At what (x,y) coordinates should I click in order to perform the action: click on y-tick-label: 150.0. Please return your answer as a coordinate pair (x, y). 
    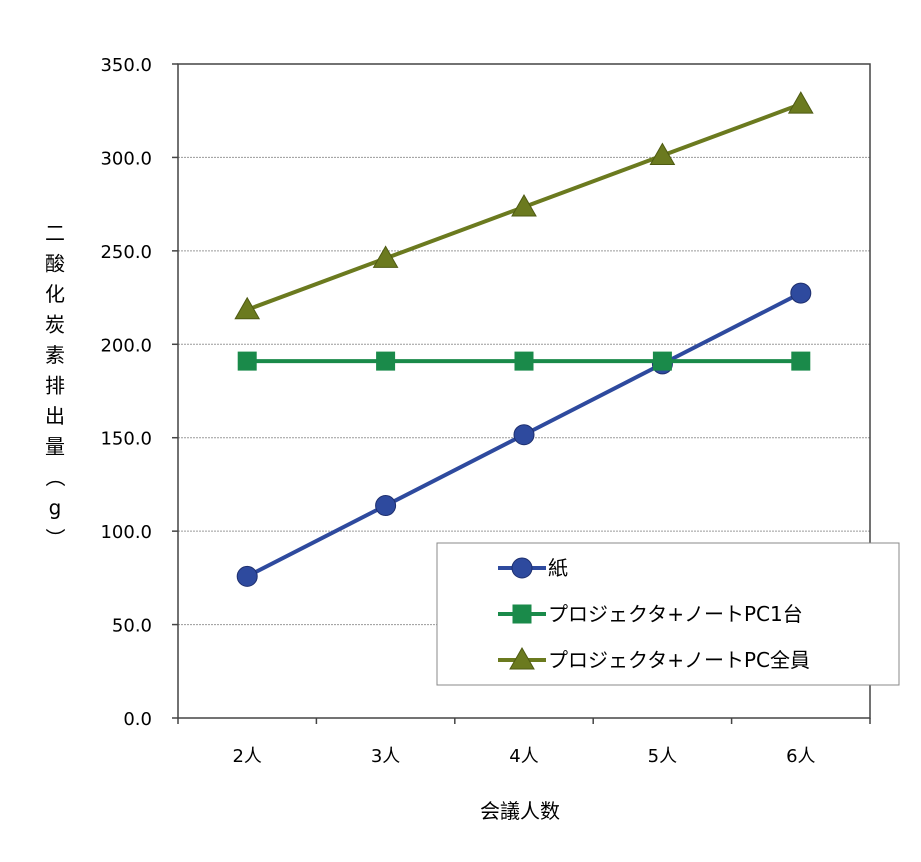
    Looking at the image, I should click on (126, 439).